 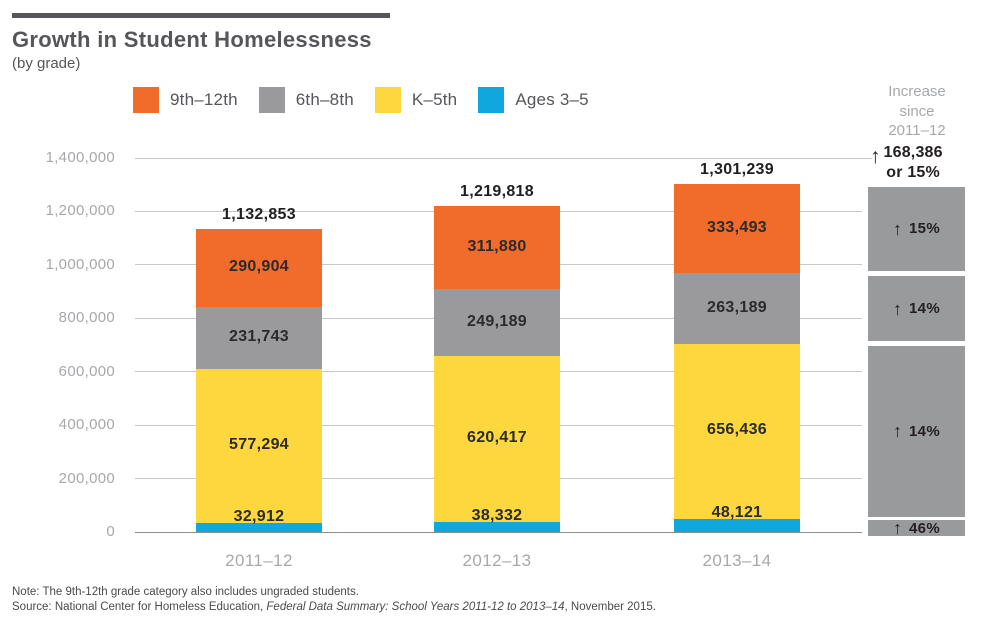 I want to click on increase-box: ↑ 15%, so click(x=916, y=228).